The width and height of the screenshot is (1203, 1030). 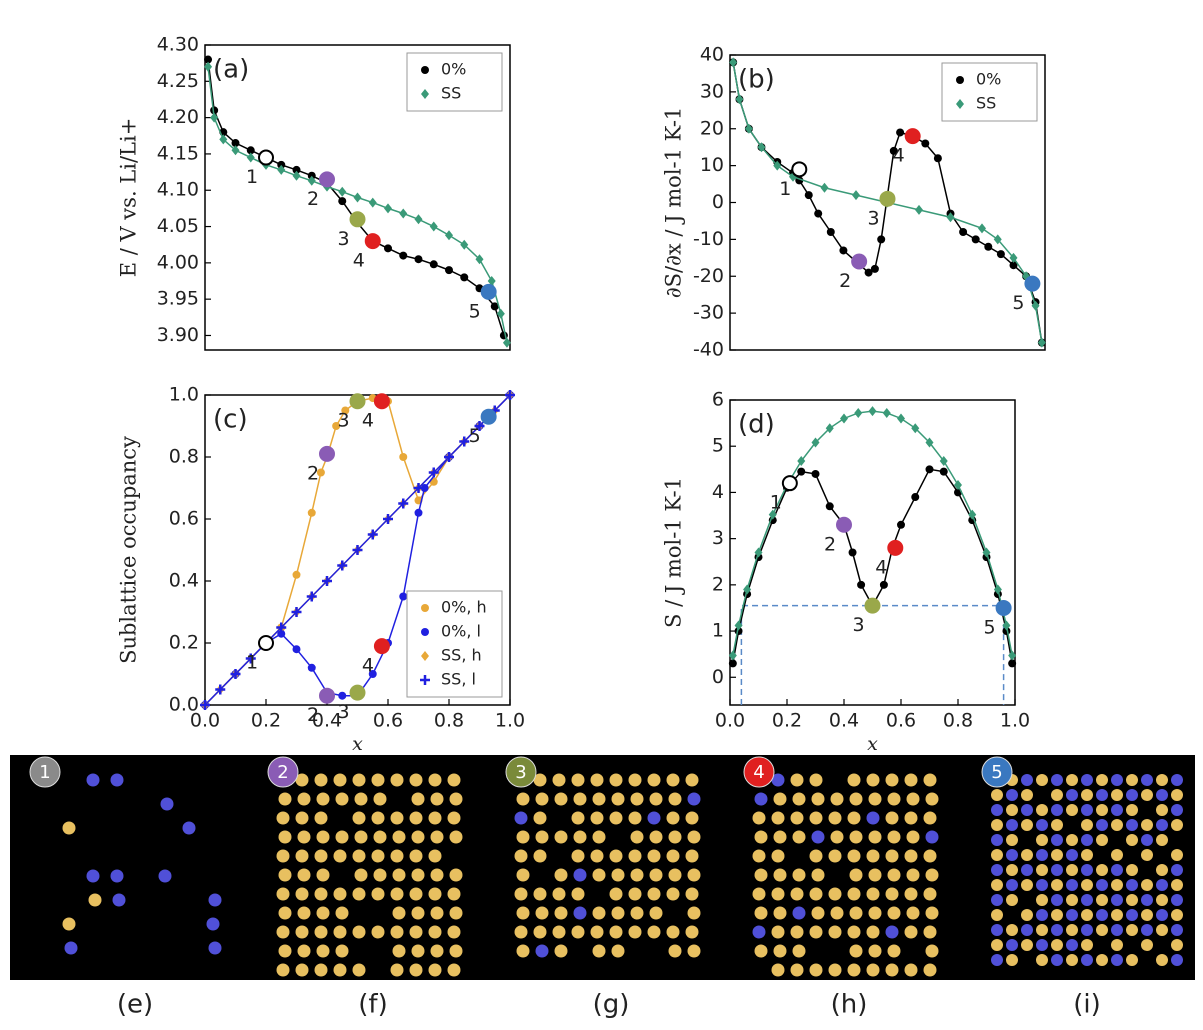 I want to click on legend-label: SS, so click(x=451, y=93).